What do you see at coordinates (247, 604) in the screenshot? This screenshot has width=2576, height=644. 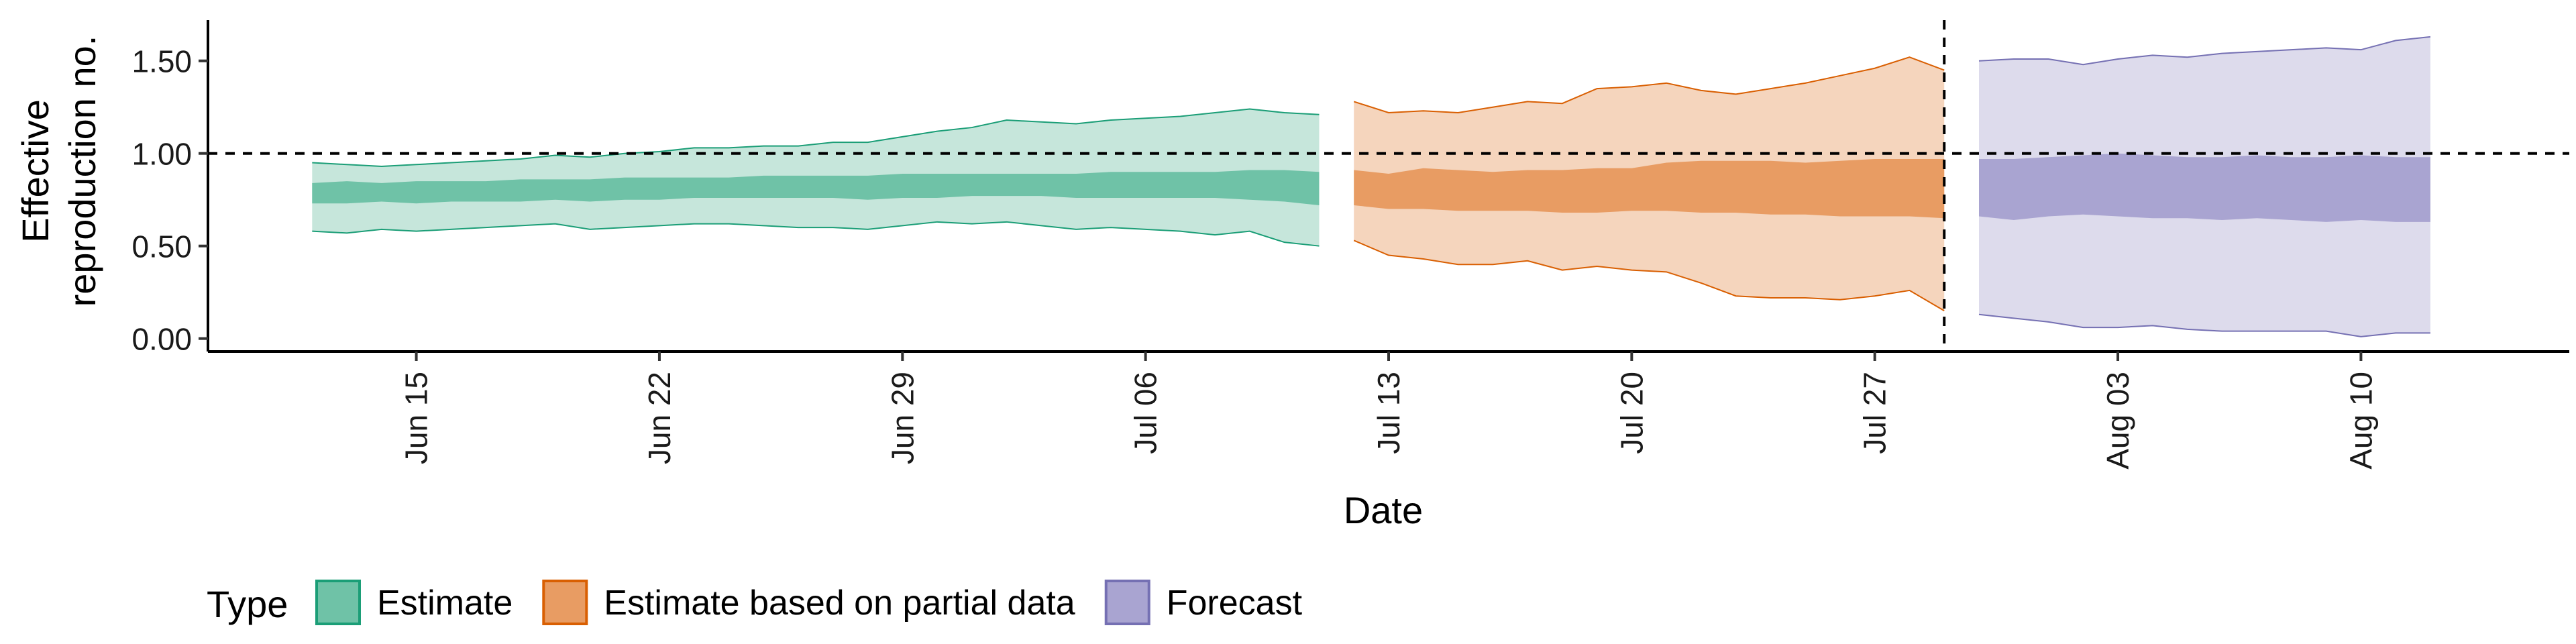 I see `legend-title: Type` at bounding box center [247, 604].